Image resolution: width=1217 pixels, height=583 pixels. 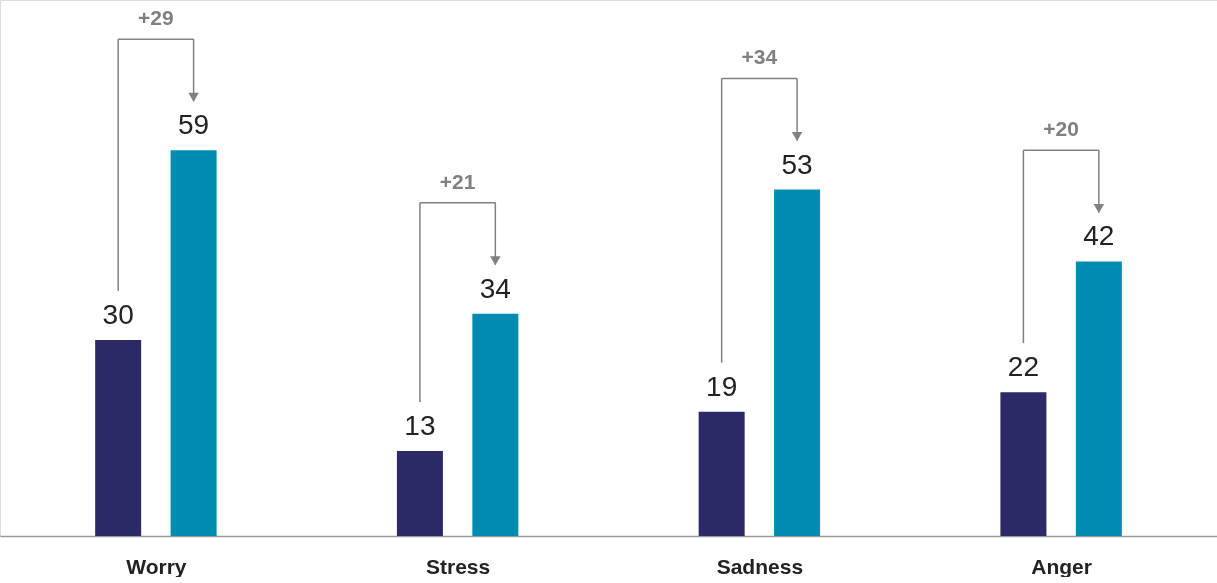 I want to click on data-label: 34, so click(x=495, y=288).